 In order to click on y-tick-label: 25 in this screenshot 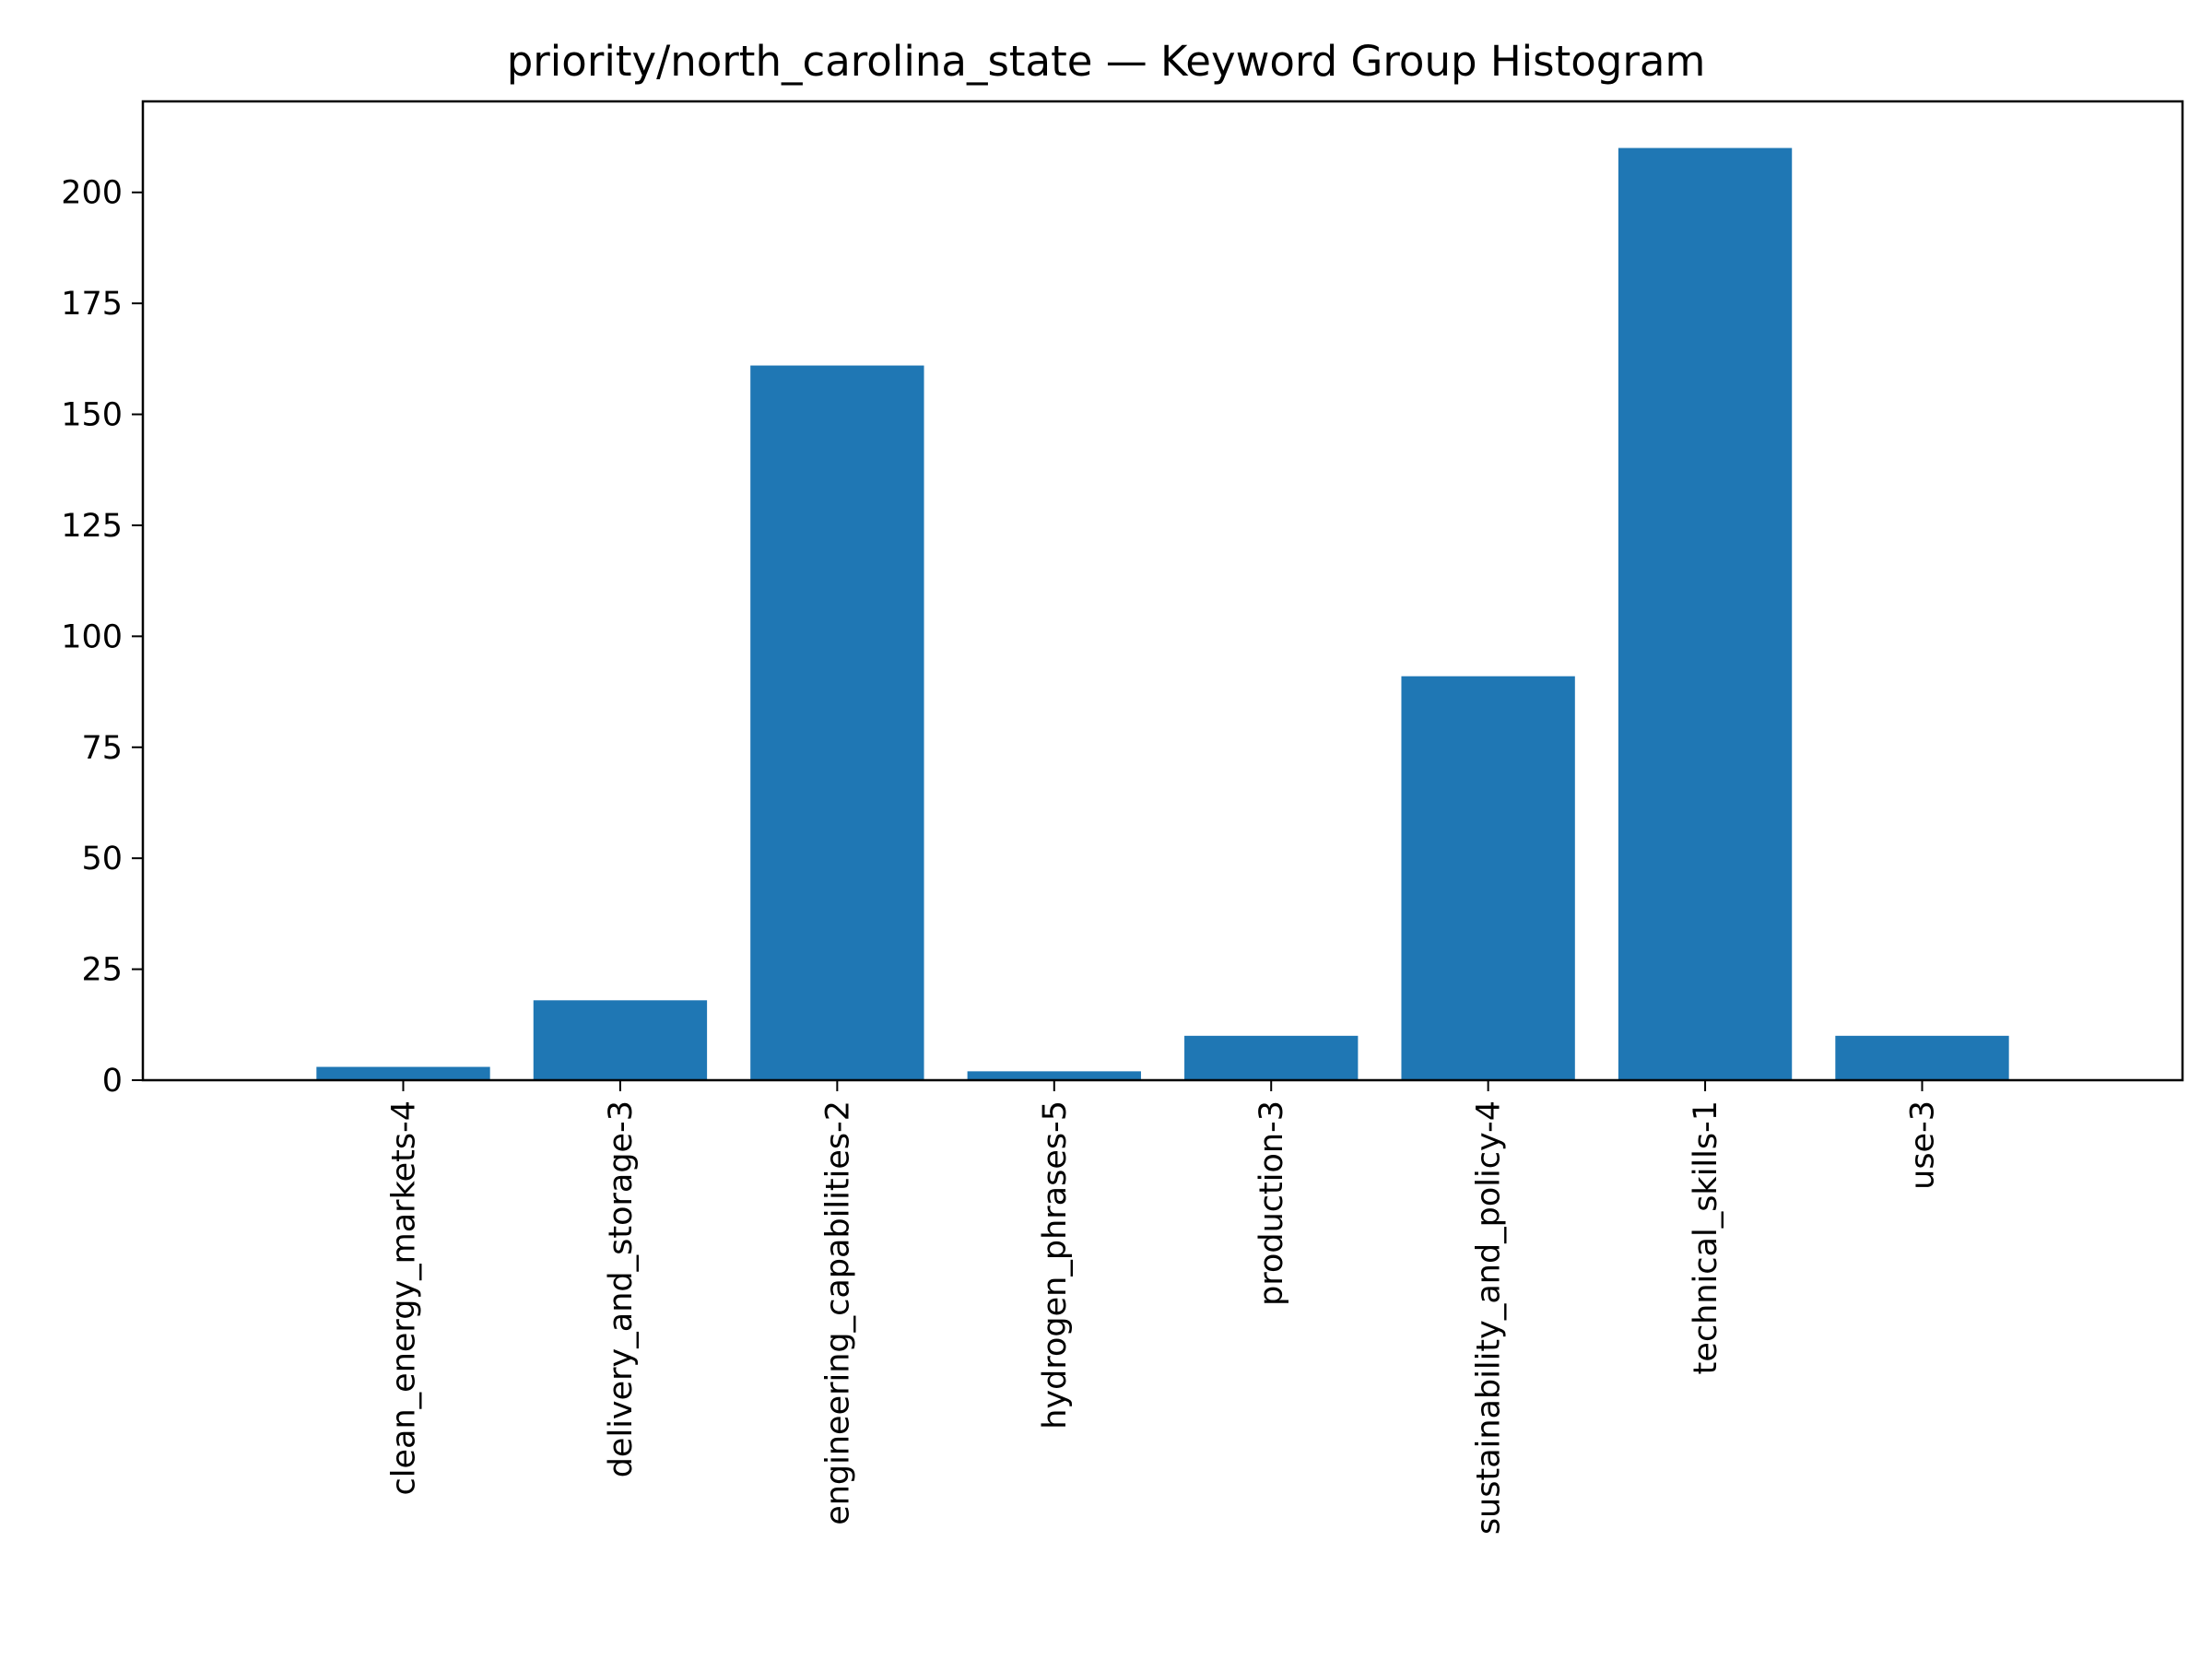, I will do `click(102, 970)`.